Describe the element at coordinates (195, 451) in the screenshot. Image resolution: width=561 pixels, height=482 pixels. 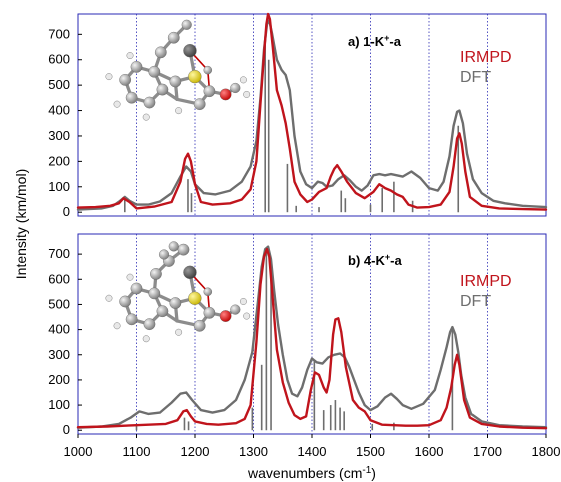
I see `x-tick-label: 1200` at that location.